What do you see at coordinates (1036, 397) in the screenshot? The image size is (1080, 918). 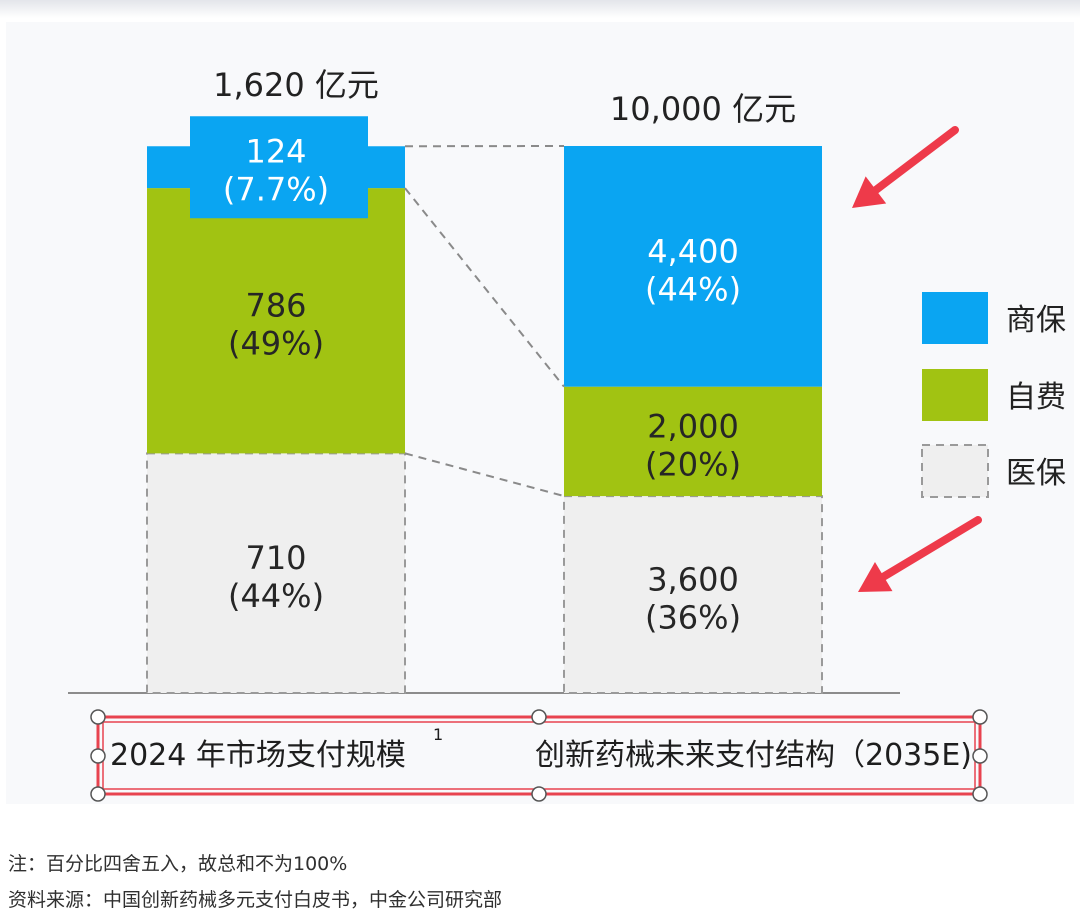 I see `legend-label-自费: 自费` at bounding box center [1036, 397].